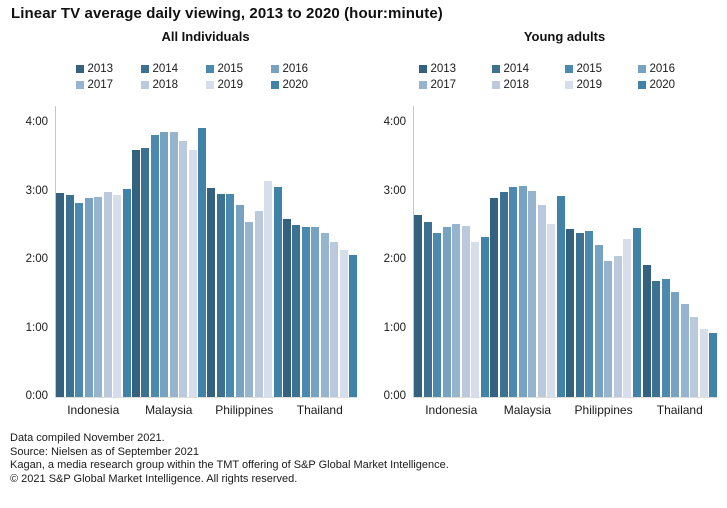 Image resolution: width=727 pixels, height=508 pixels. Describe the element at coordinates (69, 295) in the screenshot. I see `bar-all-individuals-indonesia-2014` at that location.